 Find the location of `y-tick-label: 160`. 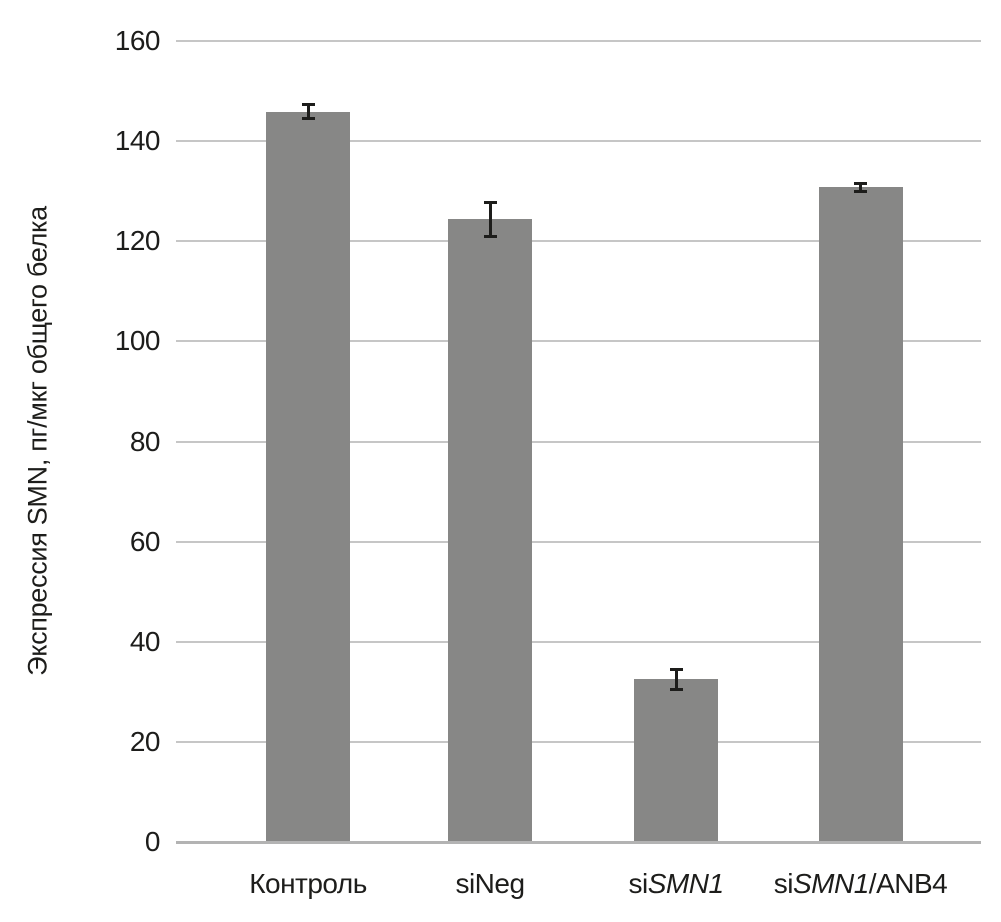

y-tick-label: 160 is located at coordinates (137, 40).